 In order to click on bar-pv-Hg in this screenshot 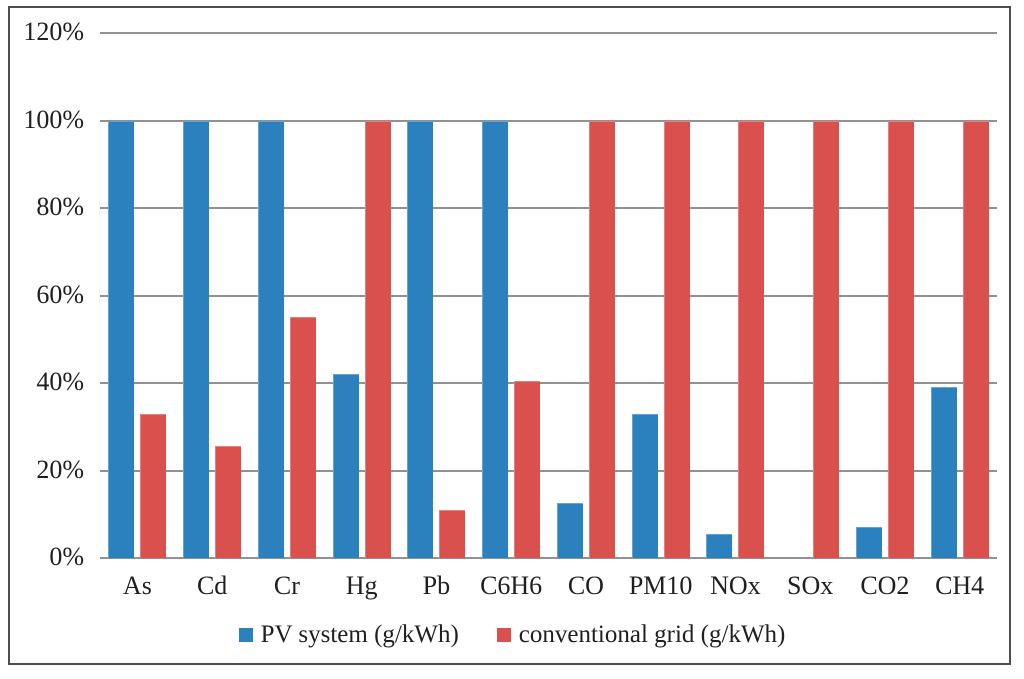, I will do `click(345, 466)`.